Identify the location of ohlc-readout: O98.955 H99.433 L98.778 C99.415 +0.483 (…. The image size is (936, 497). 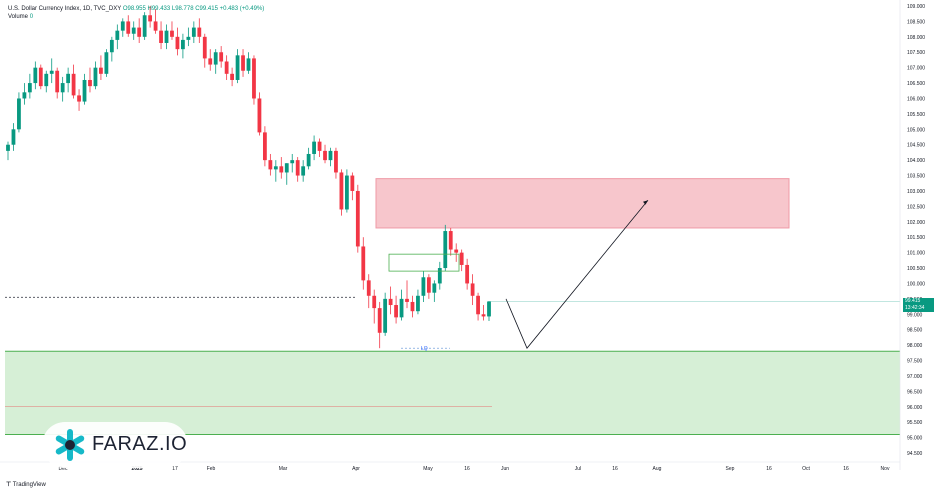
(193, 9).